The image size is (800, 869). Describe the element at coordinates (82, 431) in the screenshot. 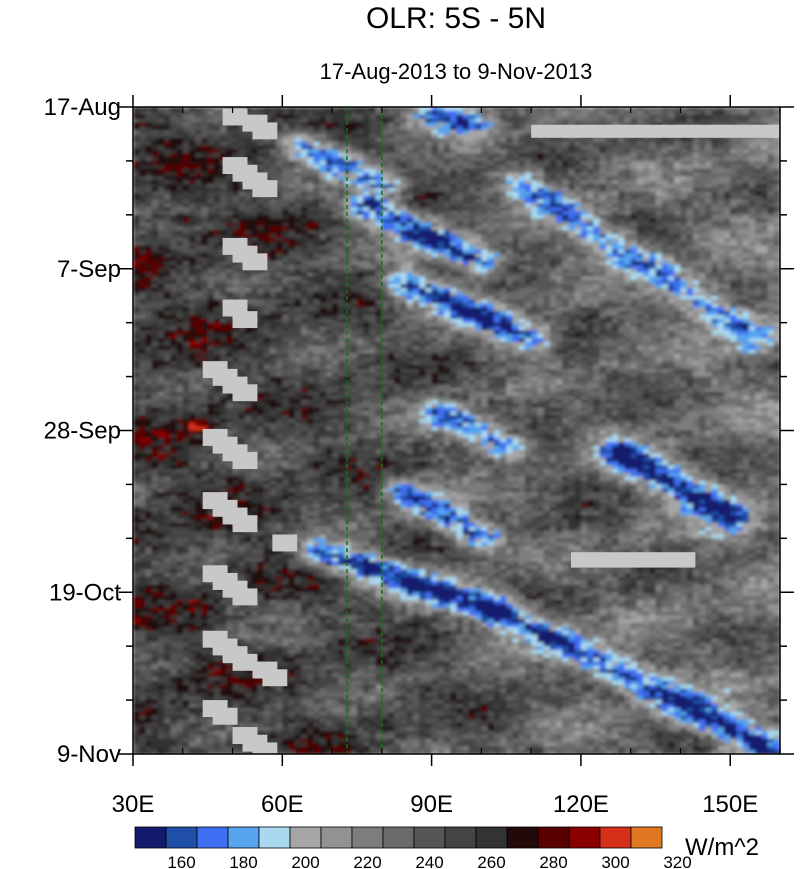

I see `y-tick-label: 28-Sep` at that location.